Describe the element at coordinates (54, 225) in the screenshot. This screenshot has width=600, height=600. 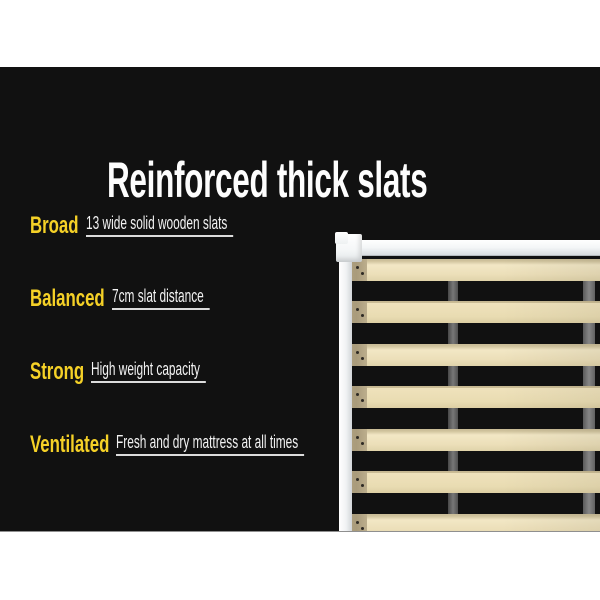
I see `feature-label: Broad` at that location.